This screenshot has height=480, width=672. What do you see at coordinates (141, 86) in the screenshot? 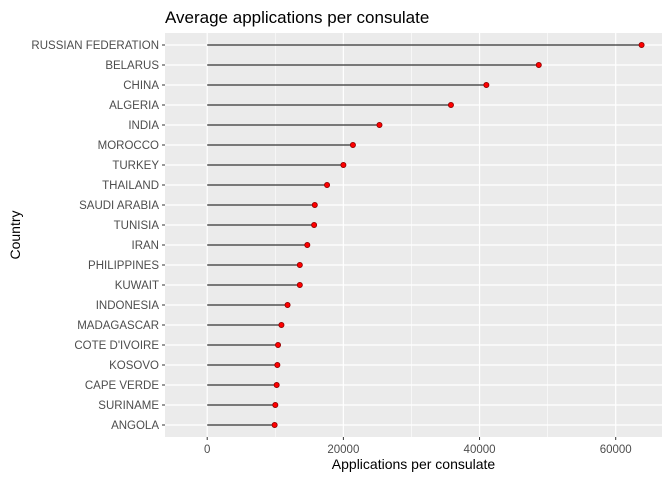
I see `y-tick-label: CHINA` at bounding box center [141, 86].